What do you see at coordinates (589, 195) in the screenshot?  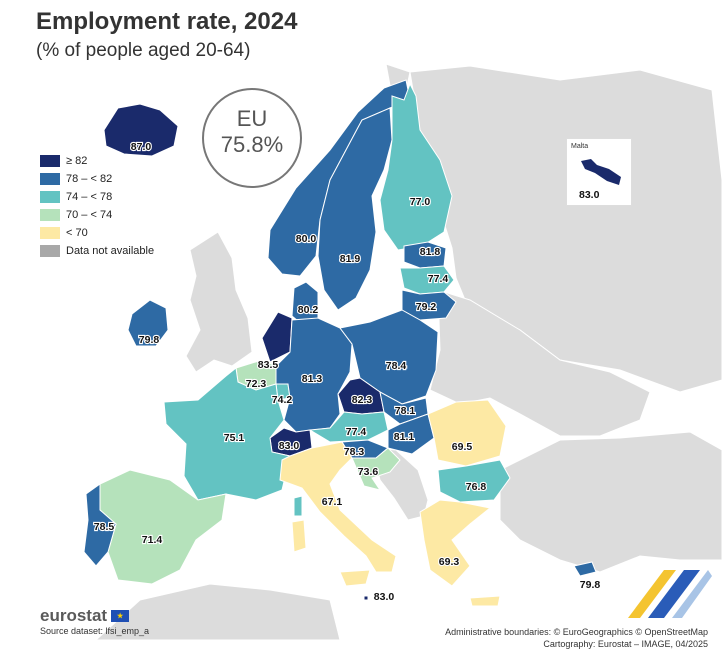 I see `malta-inset-value: 83.0` at bounding box center [589, 195].